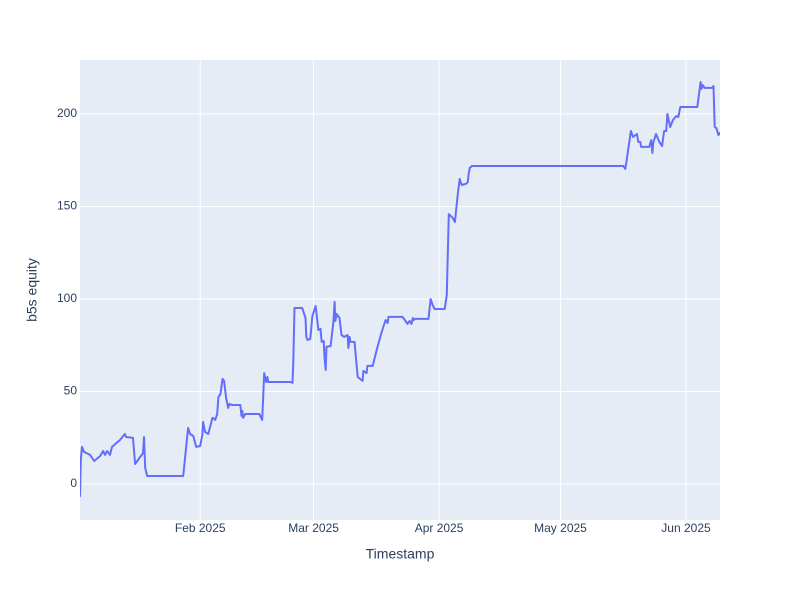 This screenshot has height=600, width=800. What do you see at coordinates (67, 206) in the screenshot?
I see `y-tick-label: 150` at bounding box center [67, 206].